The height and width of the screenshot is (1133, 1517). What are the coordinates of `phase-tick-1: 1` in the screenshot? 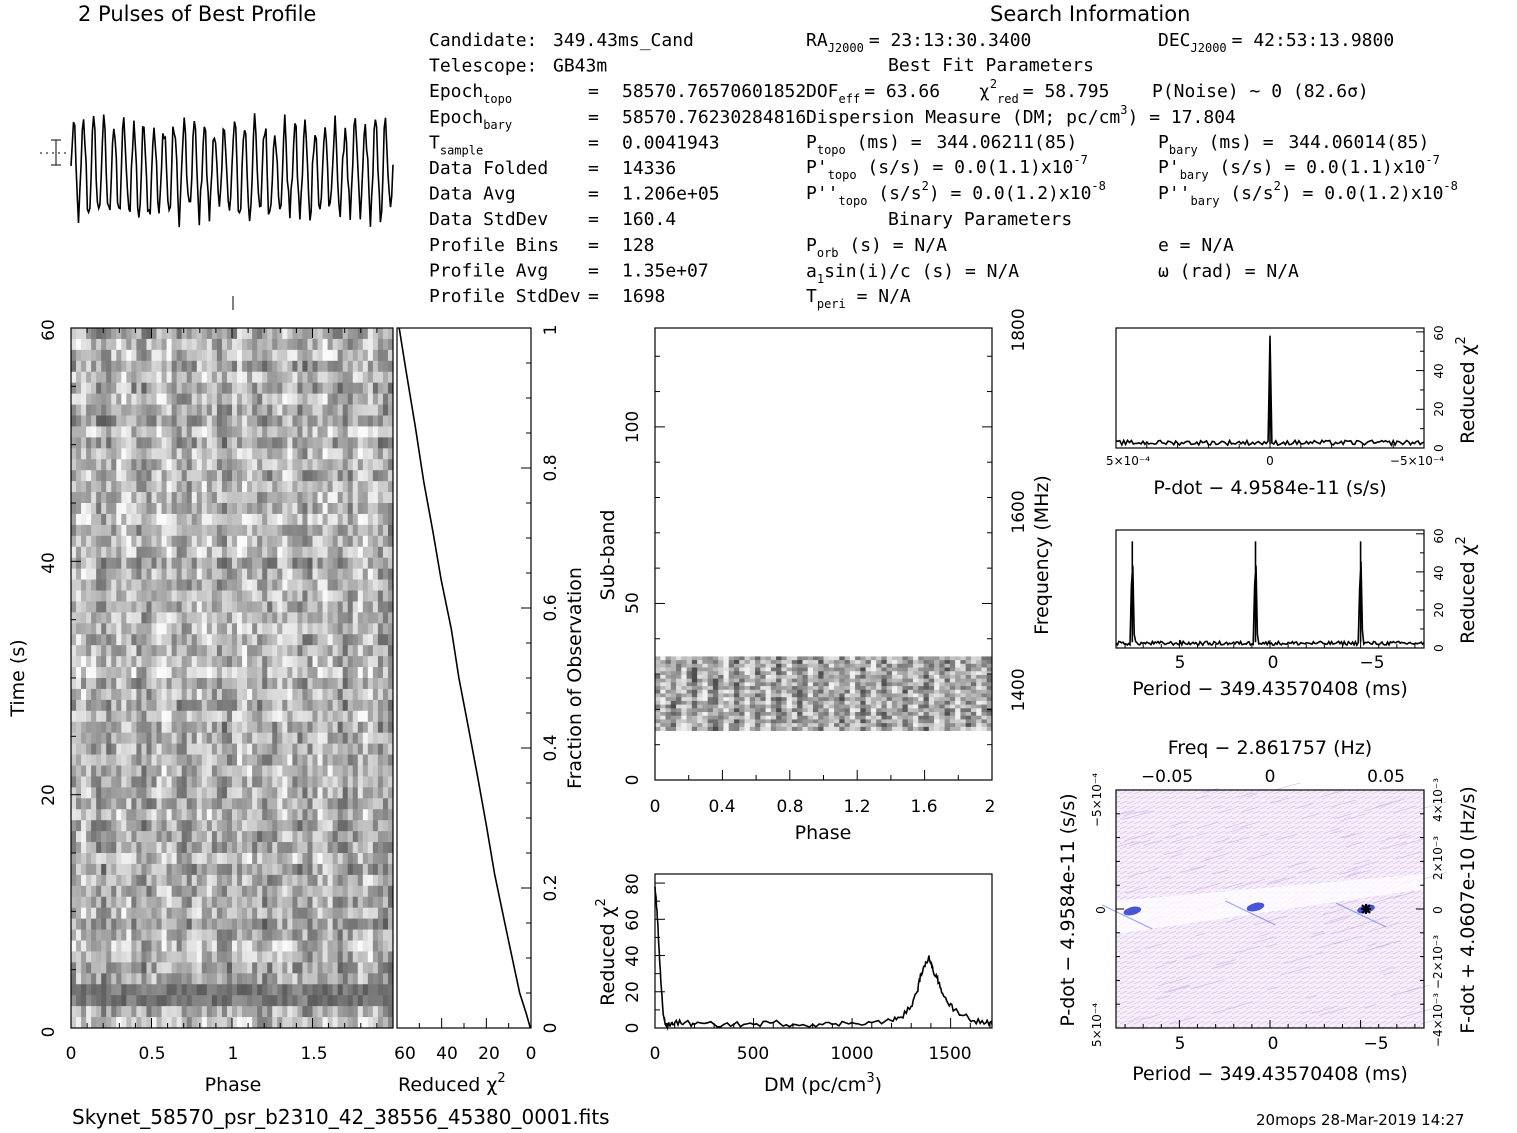 It's located at (233, 1054).